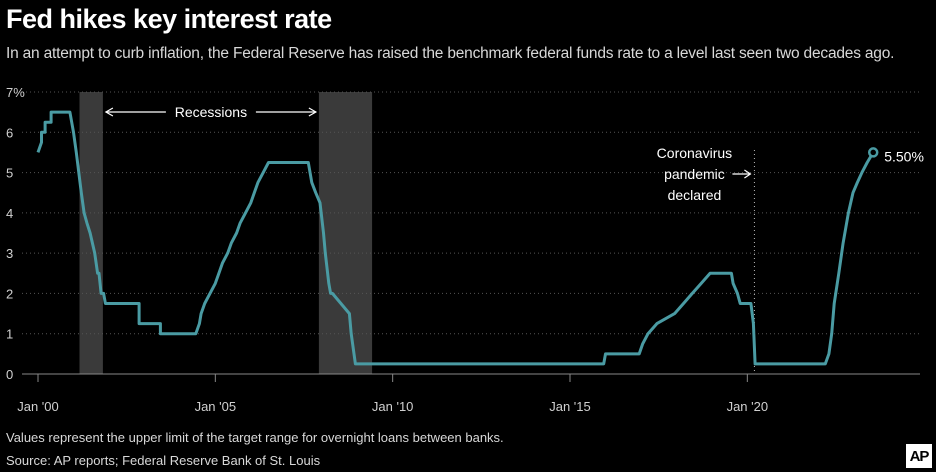 The width and height of the screenshot is (936, 472). What do you see at coordinates (694, 153) in the screenshot?
I see `pandemic-label: Coronavirus` at bounding box center [694, 153].